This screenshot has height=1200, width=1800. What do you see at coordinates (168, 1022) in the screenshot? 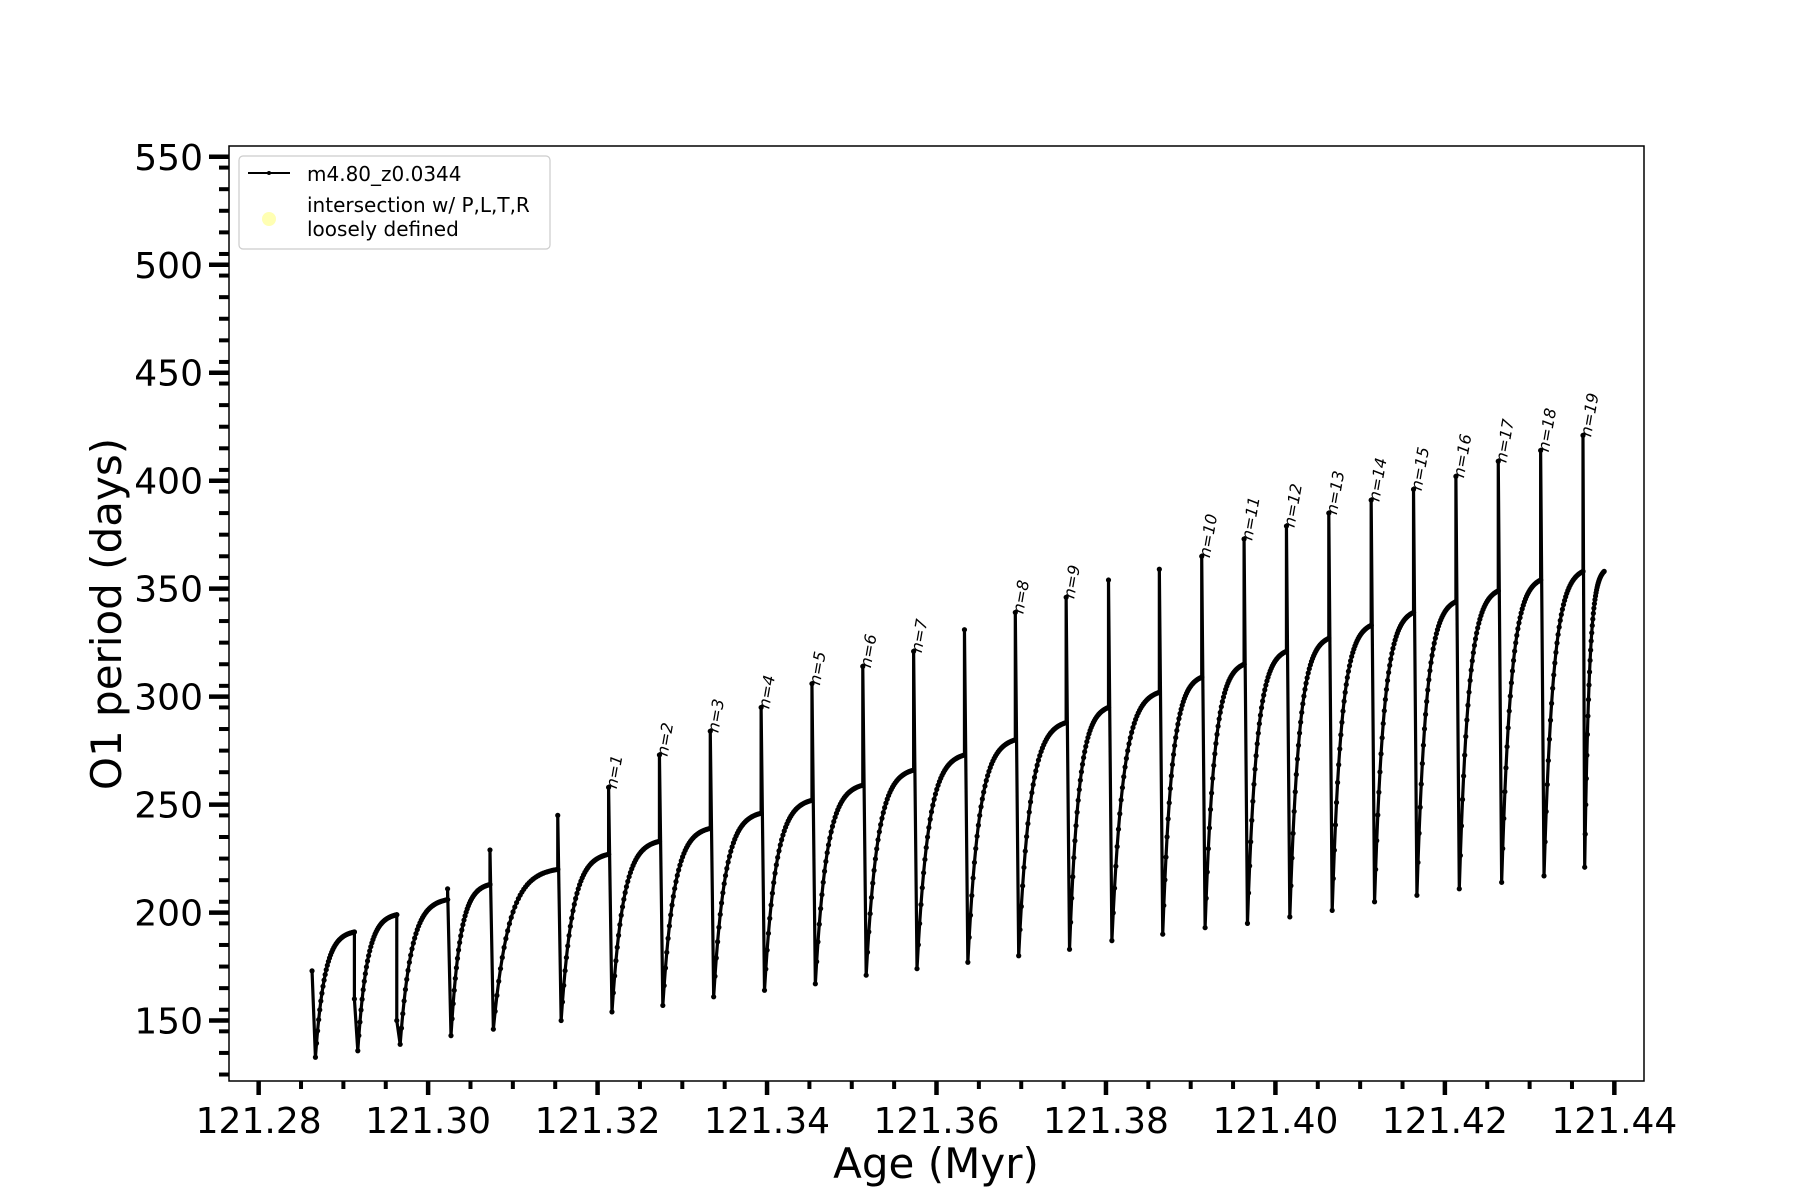
I see `y-tick-label: 150` at bounding box center [168, 1022].